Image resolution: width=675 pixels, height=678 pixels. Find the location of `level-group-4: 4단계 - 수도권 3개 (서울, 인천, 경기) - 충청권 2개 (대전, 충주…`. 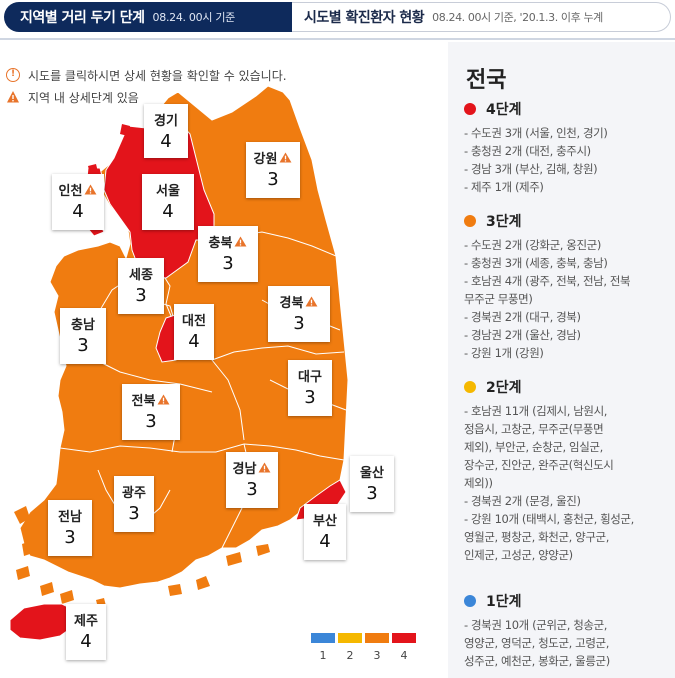

level-group-4: 4단계 - 수도권 3개 (서울, 인천, 경기) - 충청권 2개 (대전, 충주… is located at coordinates (566, 147).